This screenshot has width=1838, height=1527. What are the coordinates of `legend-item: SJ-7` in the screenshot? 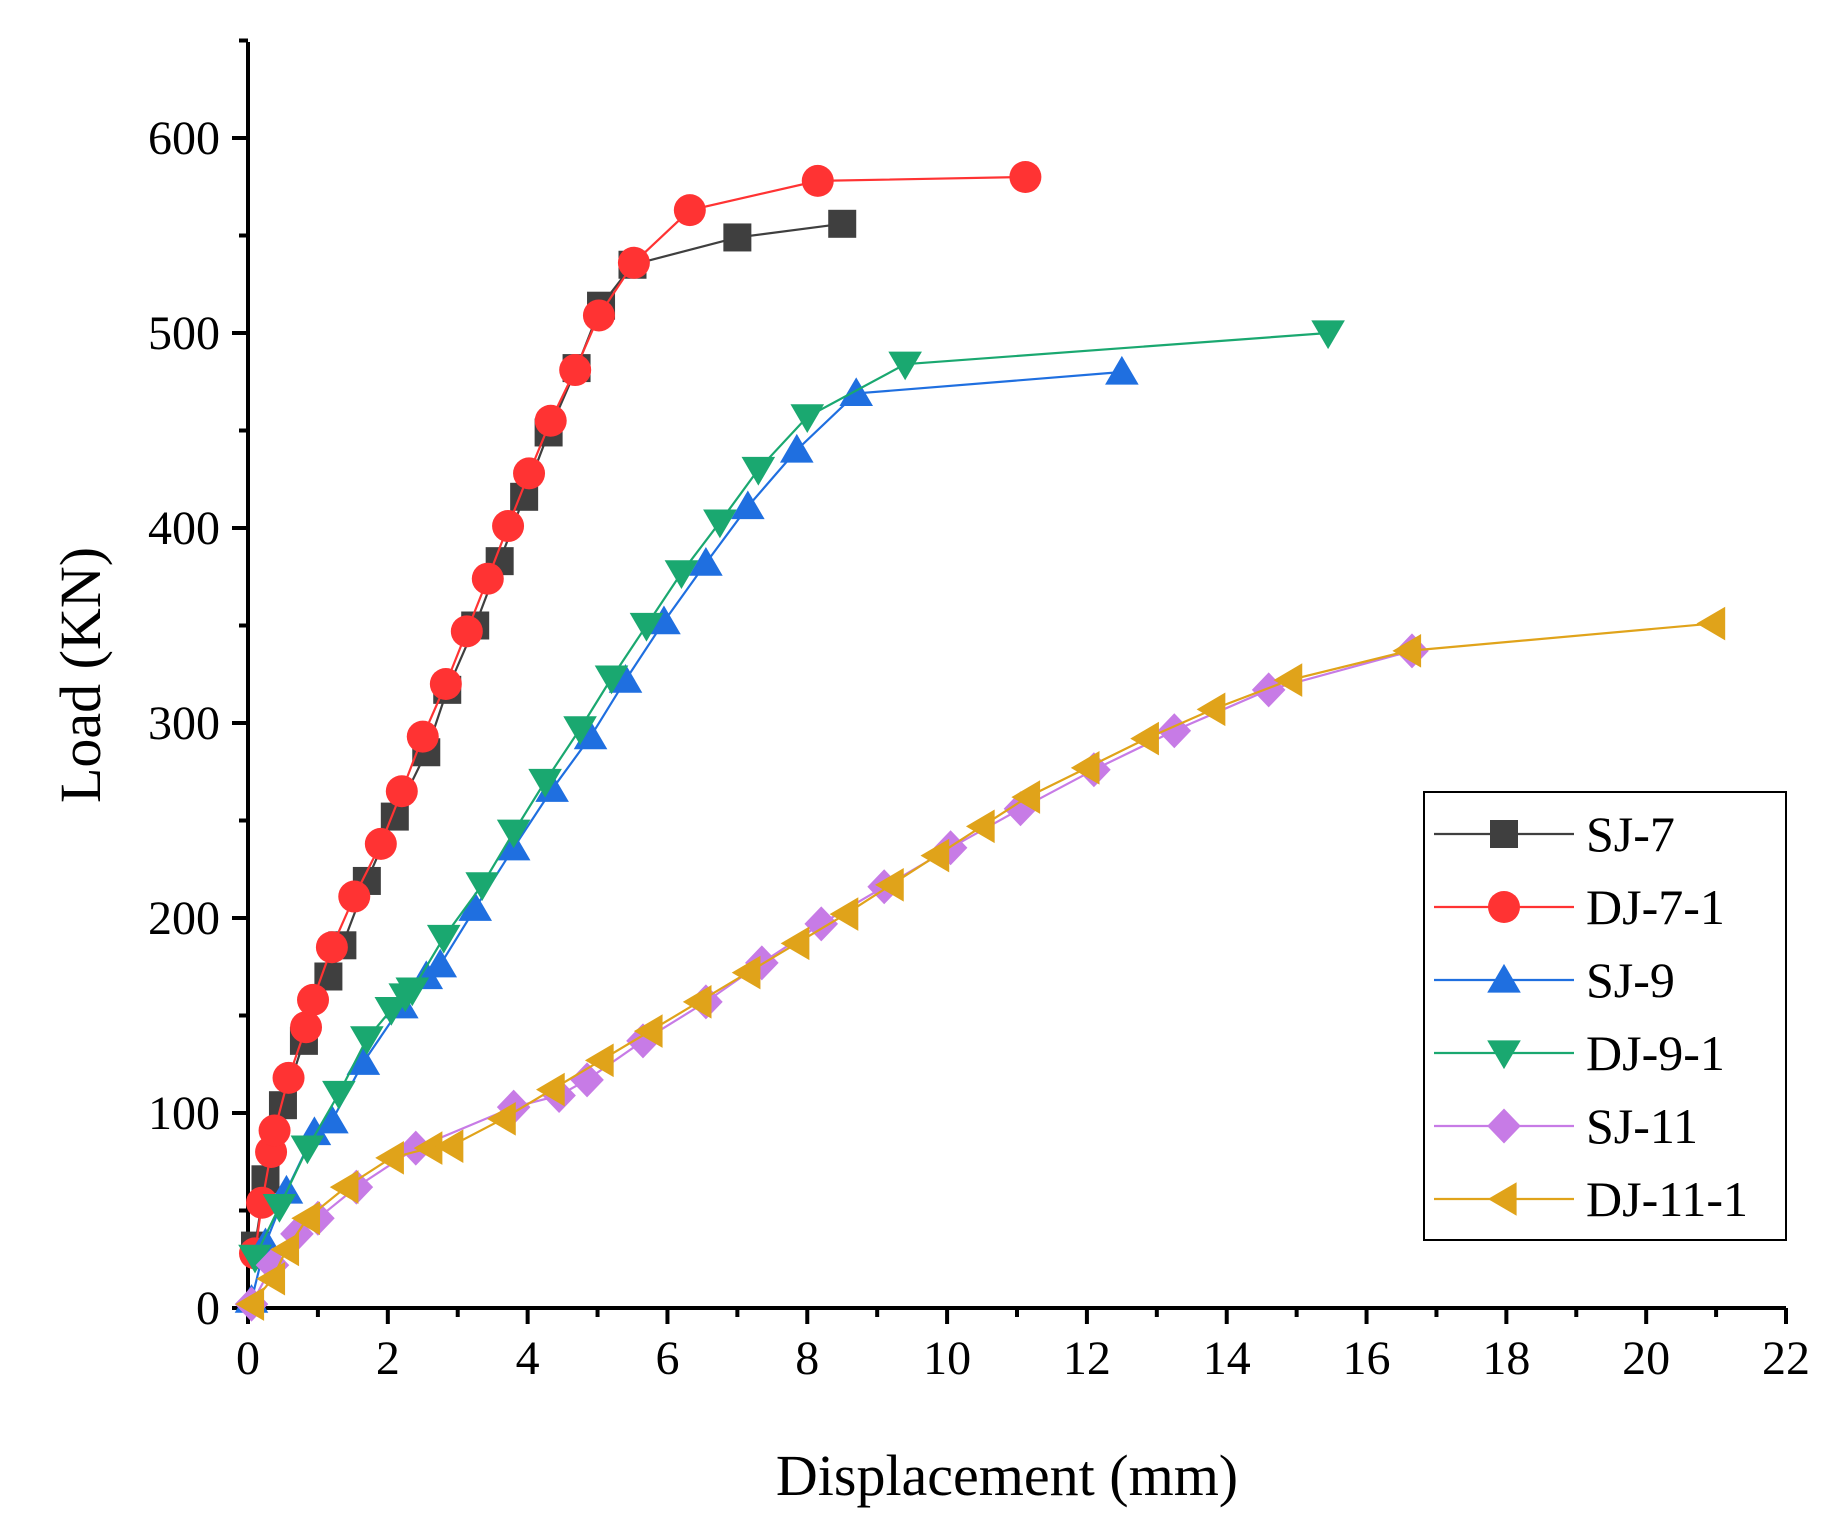 It's located at (1554, 834).